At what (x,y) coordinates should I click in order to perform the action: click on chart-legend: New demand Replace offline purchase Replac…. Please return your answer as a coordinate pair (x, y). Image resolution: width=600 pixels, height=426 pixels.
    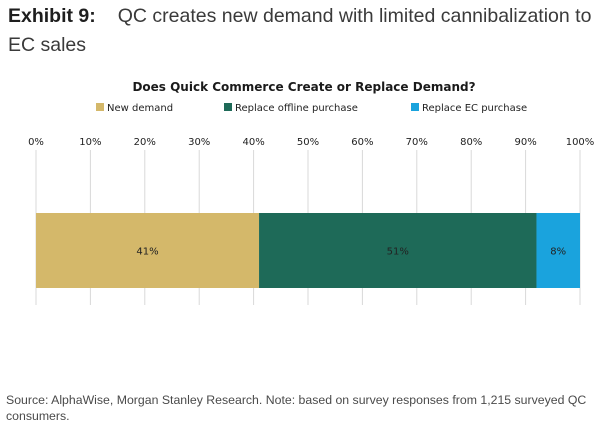
    Looking at the image, I should click on (311, 108).